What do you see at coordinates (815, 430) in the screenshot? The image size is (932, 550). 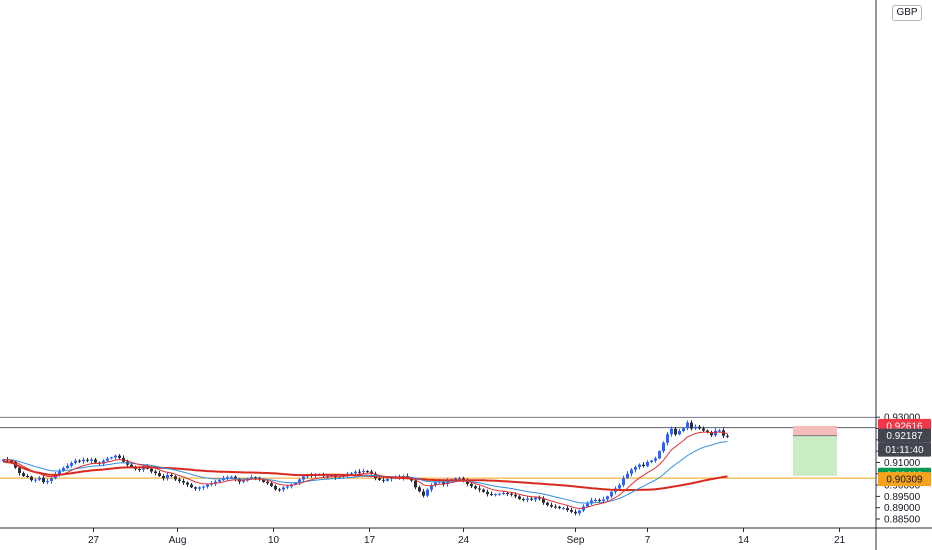 I see `stop-loss-zone` at bounding box center [815, 430].